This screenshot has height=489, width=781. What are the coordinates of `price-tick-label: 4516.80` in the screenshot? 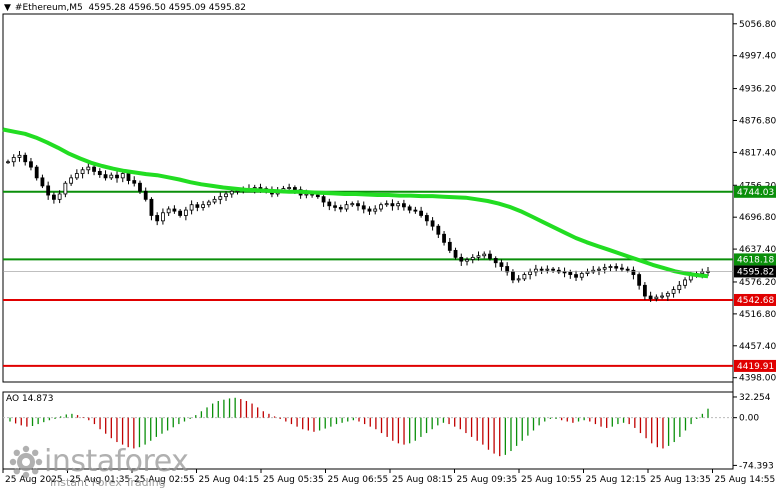 It's located at (757, 315).